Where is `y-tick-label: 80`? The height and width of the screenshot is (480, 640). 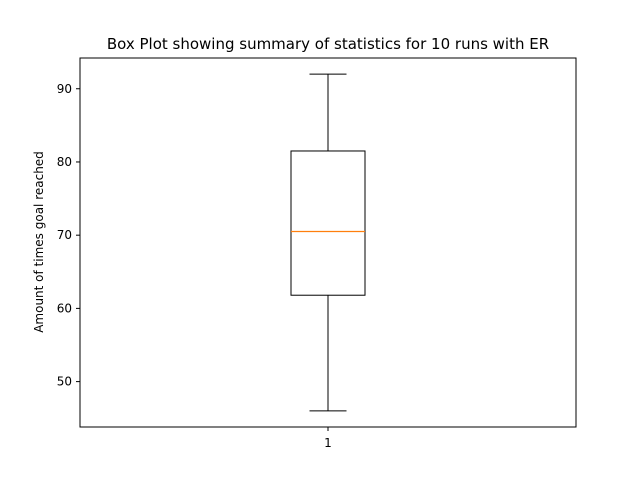 y-tick-label: 80 is located at coordinates (64, 162).